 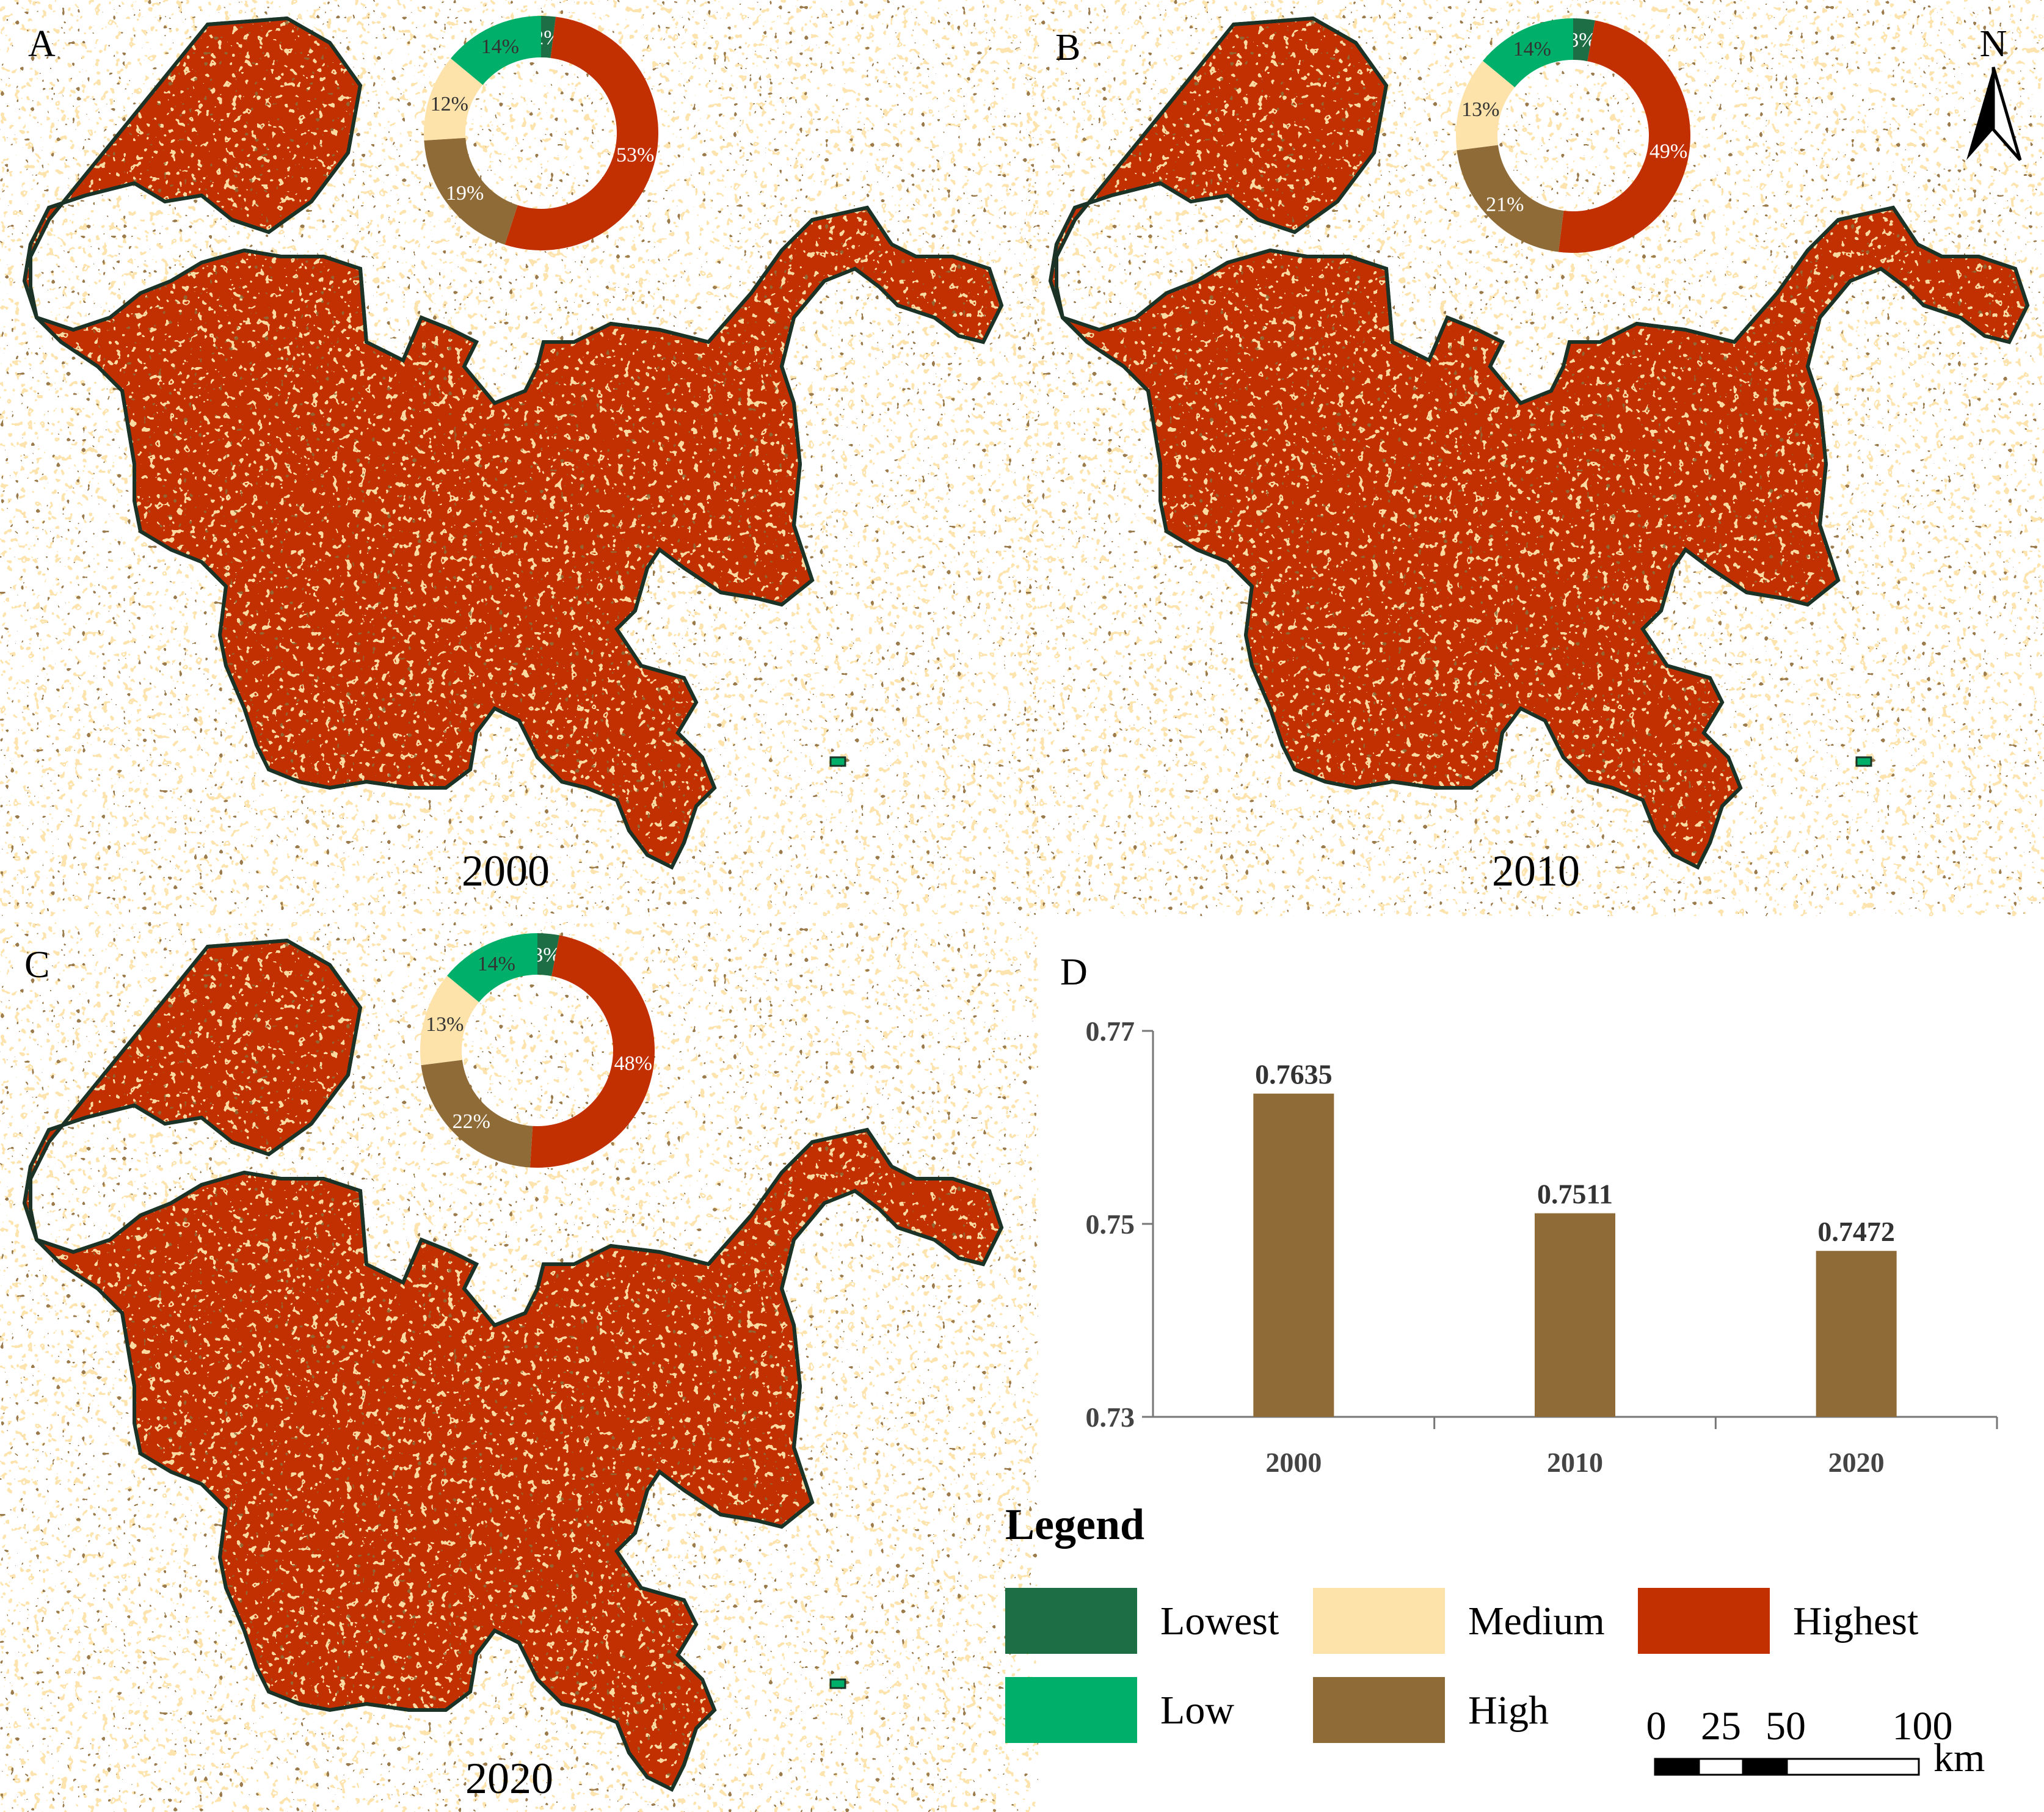 What do you see at coordinates (1505, 205) in the screenshot?
I see `donut-label-high: 21%` at bounding box center [1505, 205].